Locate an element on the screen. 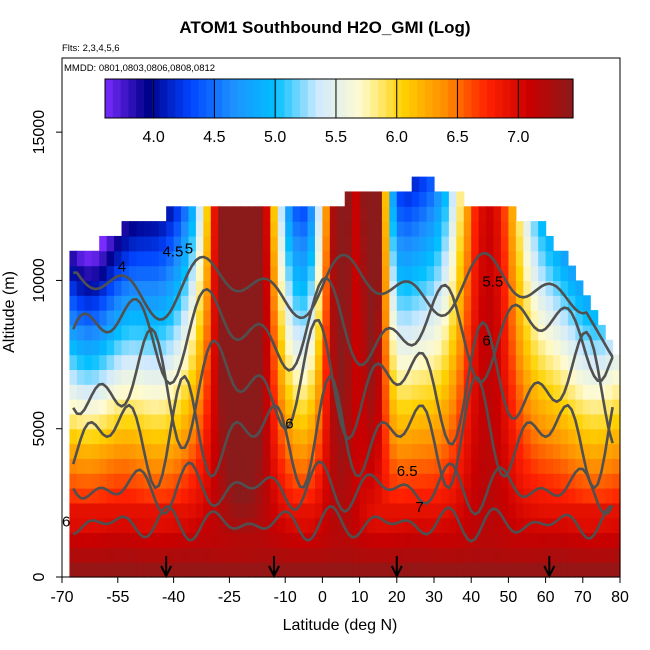 This screenshot has width=650, height=650. contour-label: 6 is located at coordinates (66, 522).